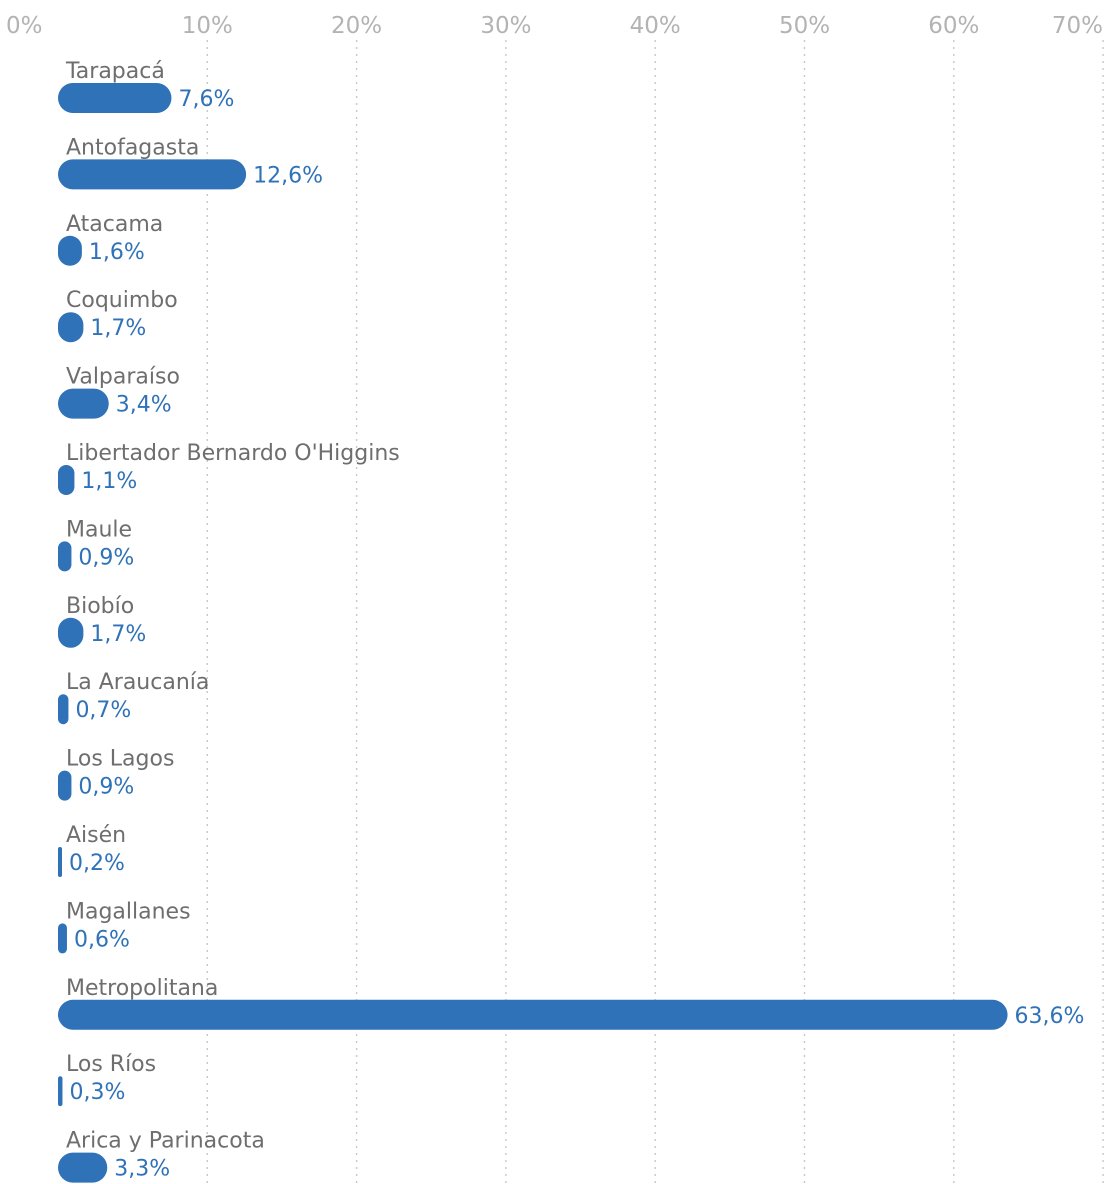 The height and width of the screenshot is (1184, 1107). I want to click on x-tick-label: 30%, so click(505, 26).